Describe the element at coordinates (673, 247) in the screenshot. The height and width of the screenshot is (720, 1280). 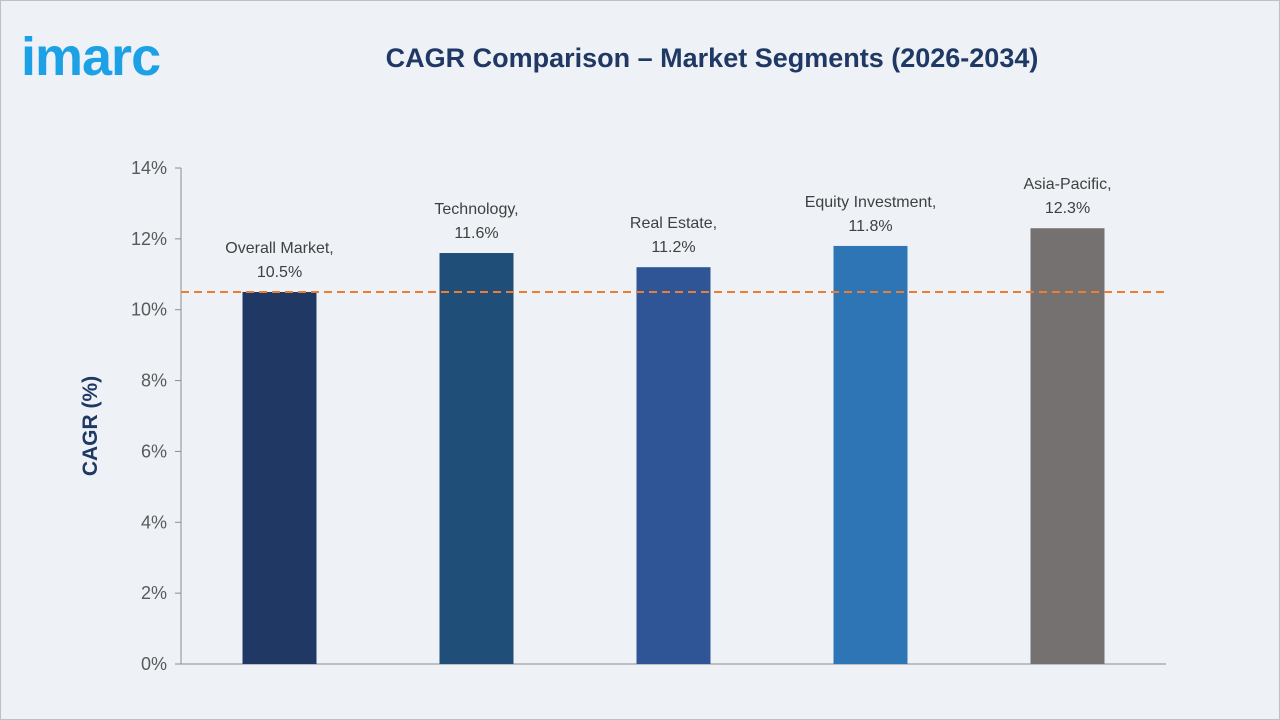
I see `data-label-value-2: 11.2%` at that location.